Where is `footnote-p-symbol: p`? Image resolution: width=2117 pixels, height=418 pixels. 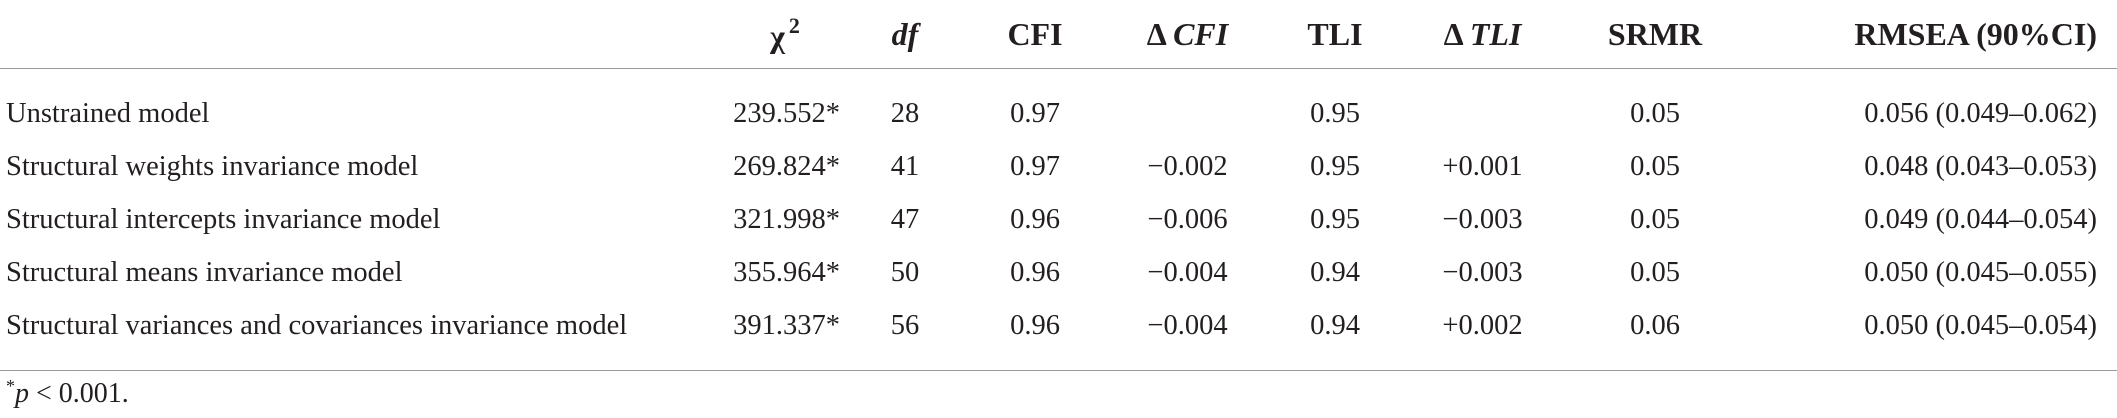
footnote-p-symbol: p is located at coordinates (22, 393).